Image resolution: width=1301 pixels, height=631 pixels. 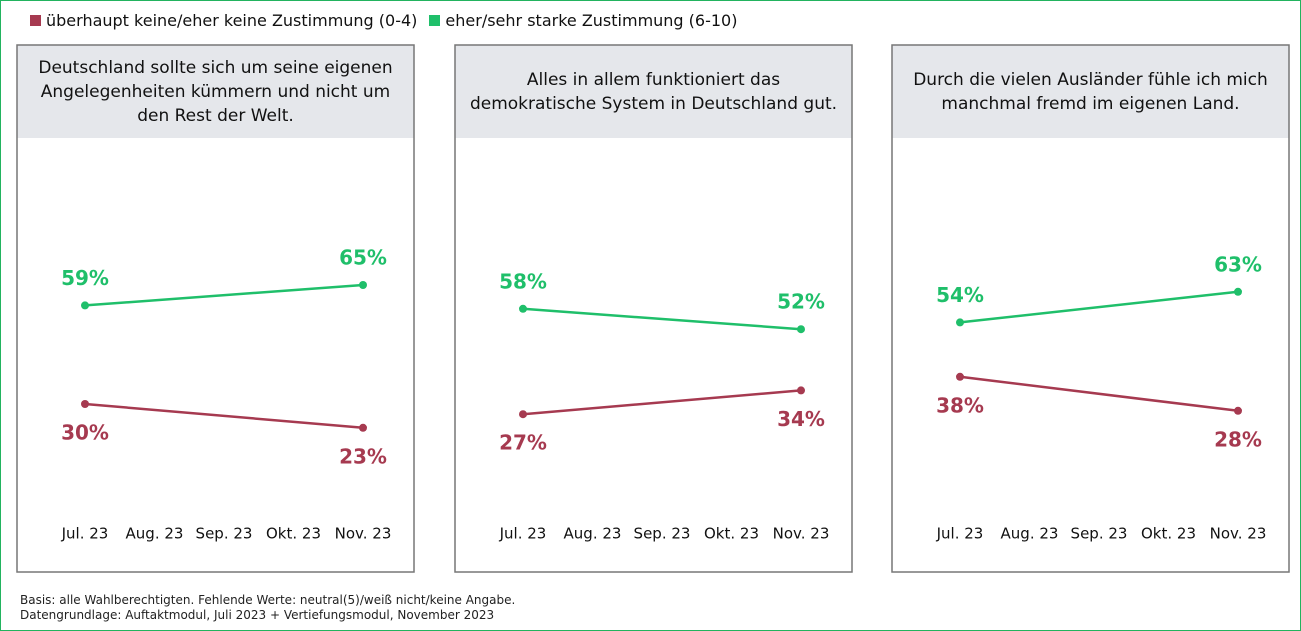 I want to click on legend-item: eher/sehr starke Zustimmung (6-10), so click(x=583, y=20).